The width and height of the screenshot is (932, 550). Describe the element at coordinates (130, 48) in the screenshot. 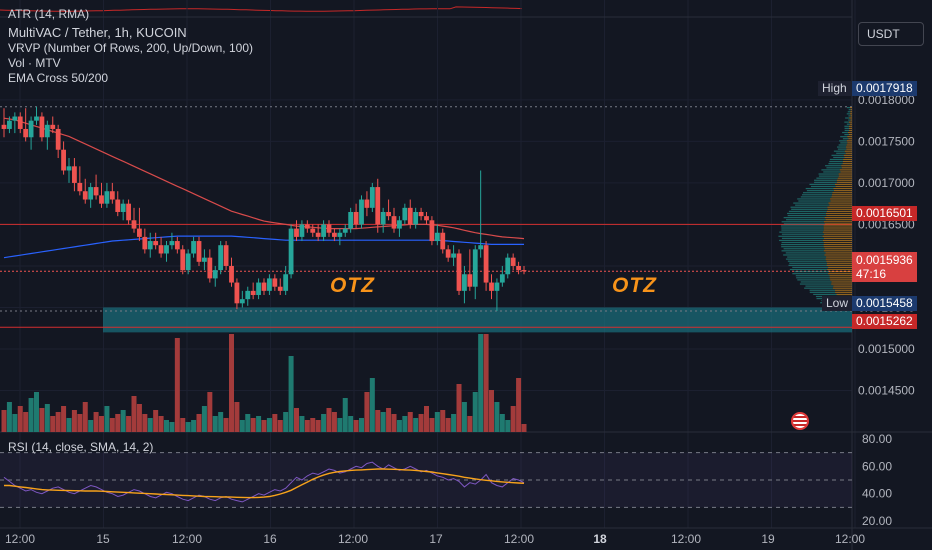

I see `vrvp-legend: VRVP (Number Of Rows, 200, Up/Down, 100)` at that location.